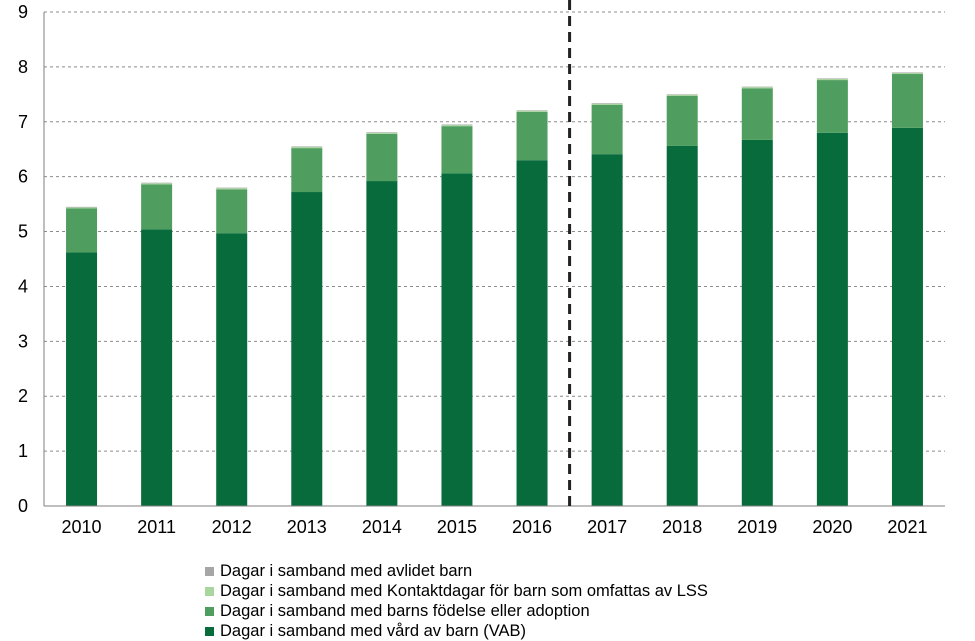 This screenshot has height=641, width=975. What do you see at coordinates (23, 122) in the screenshot?
I see `y-tick-label: 7` at bounding box center [23, 122].